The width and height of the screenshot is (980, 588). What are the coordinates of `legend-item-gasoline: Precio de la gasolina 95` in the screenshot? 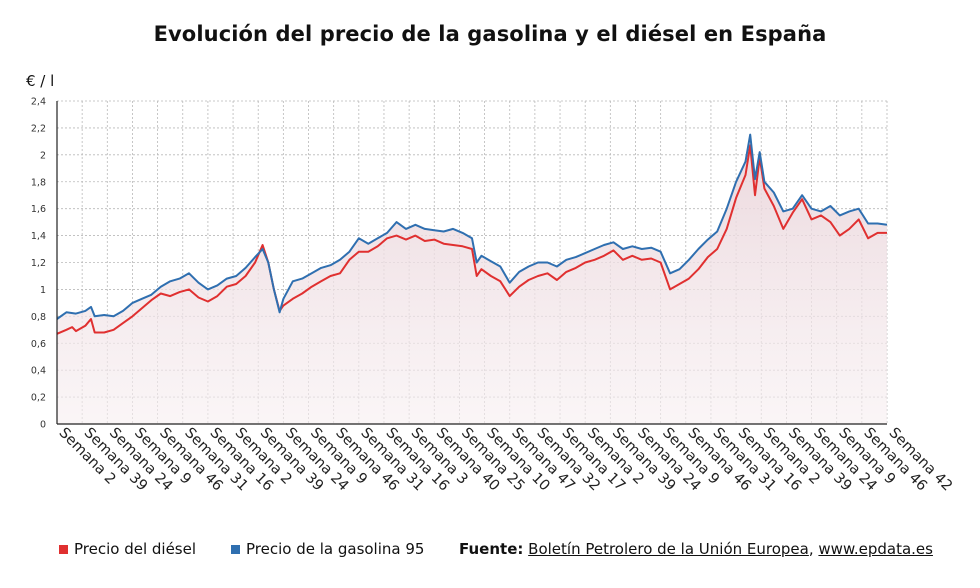 It's located at (327, 549).